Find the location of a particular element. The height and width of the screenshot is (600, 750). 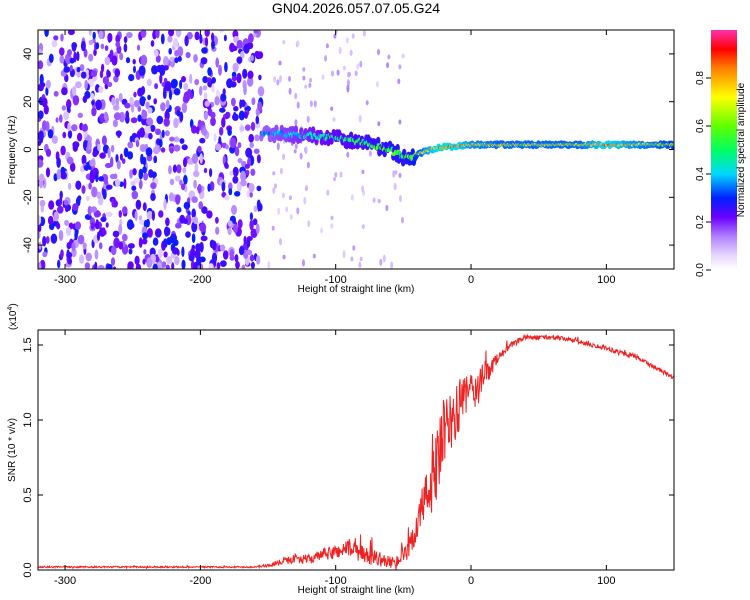

snr-y-axis-label: SNR (10 * v/v) is located at coordinates (12, 450).